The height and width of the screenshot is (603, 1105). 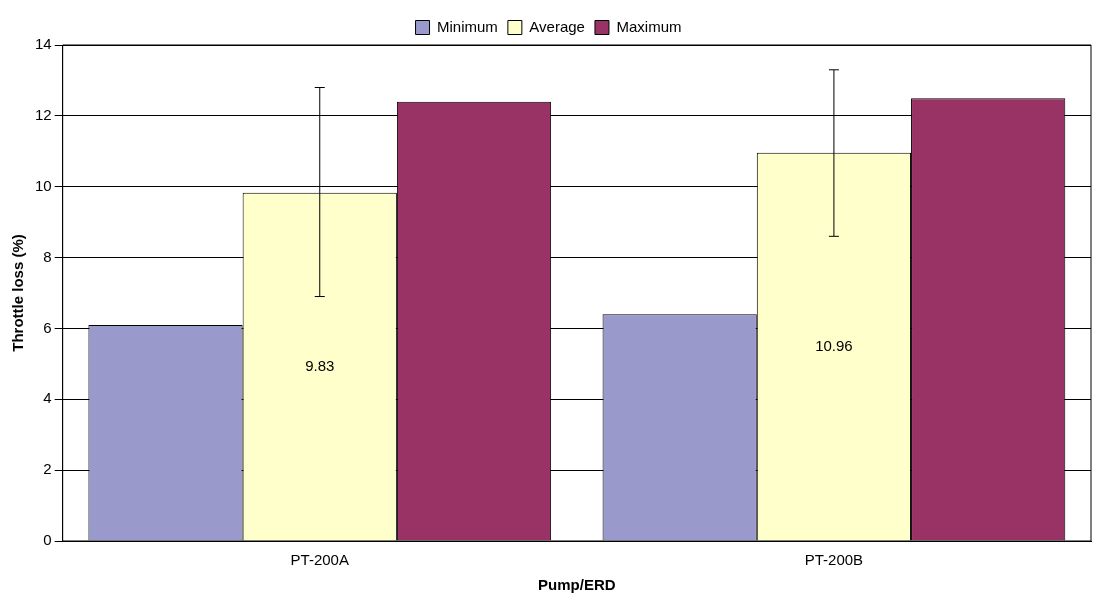 I want to click on legend-label: Minimum, so click(x=467, y=26).